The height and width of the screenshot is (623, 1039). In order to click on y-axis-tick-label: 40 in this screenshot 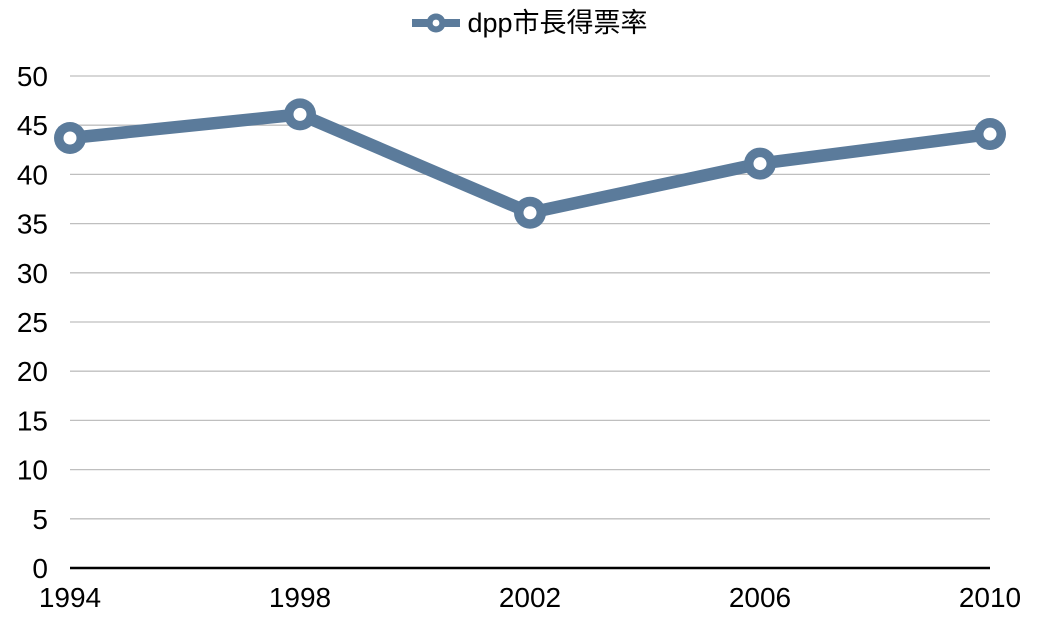, I will do `click(32, 174)`.